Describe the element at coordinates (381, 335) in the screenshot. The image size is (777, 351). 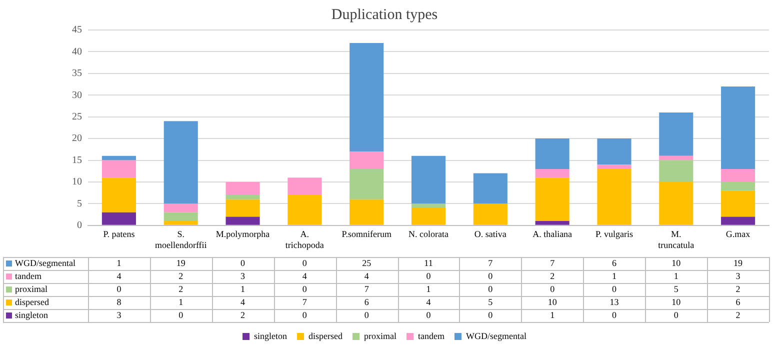
I see `legend-label: proximal` at that location.